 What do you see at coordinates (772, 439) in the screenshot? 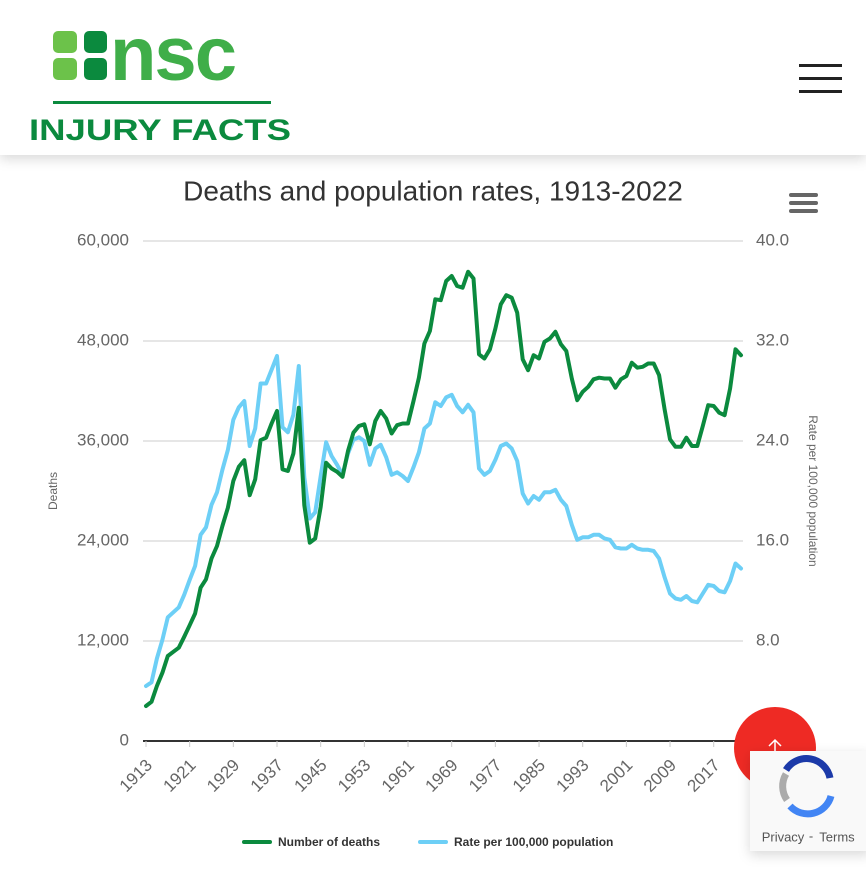
I see `y2-tick-label: 24.0` at bounding box center [772, 439].